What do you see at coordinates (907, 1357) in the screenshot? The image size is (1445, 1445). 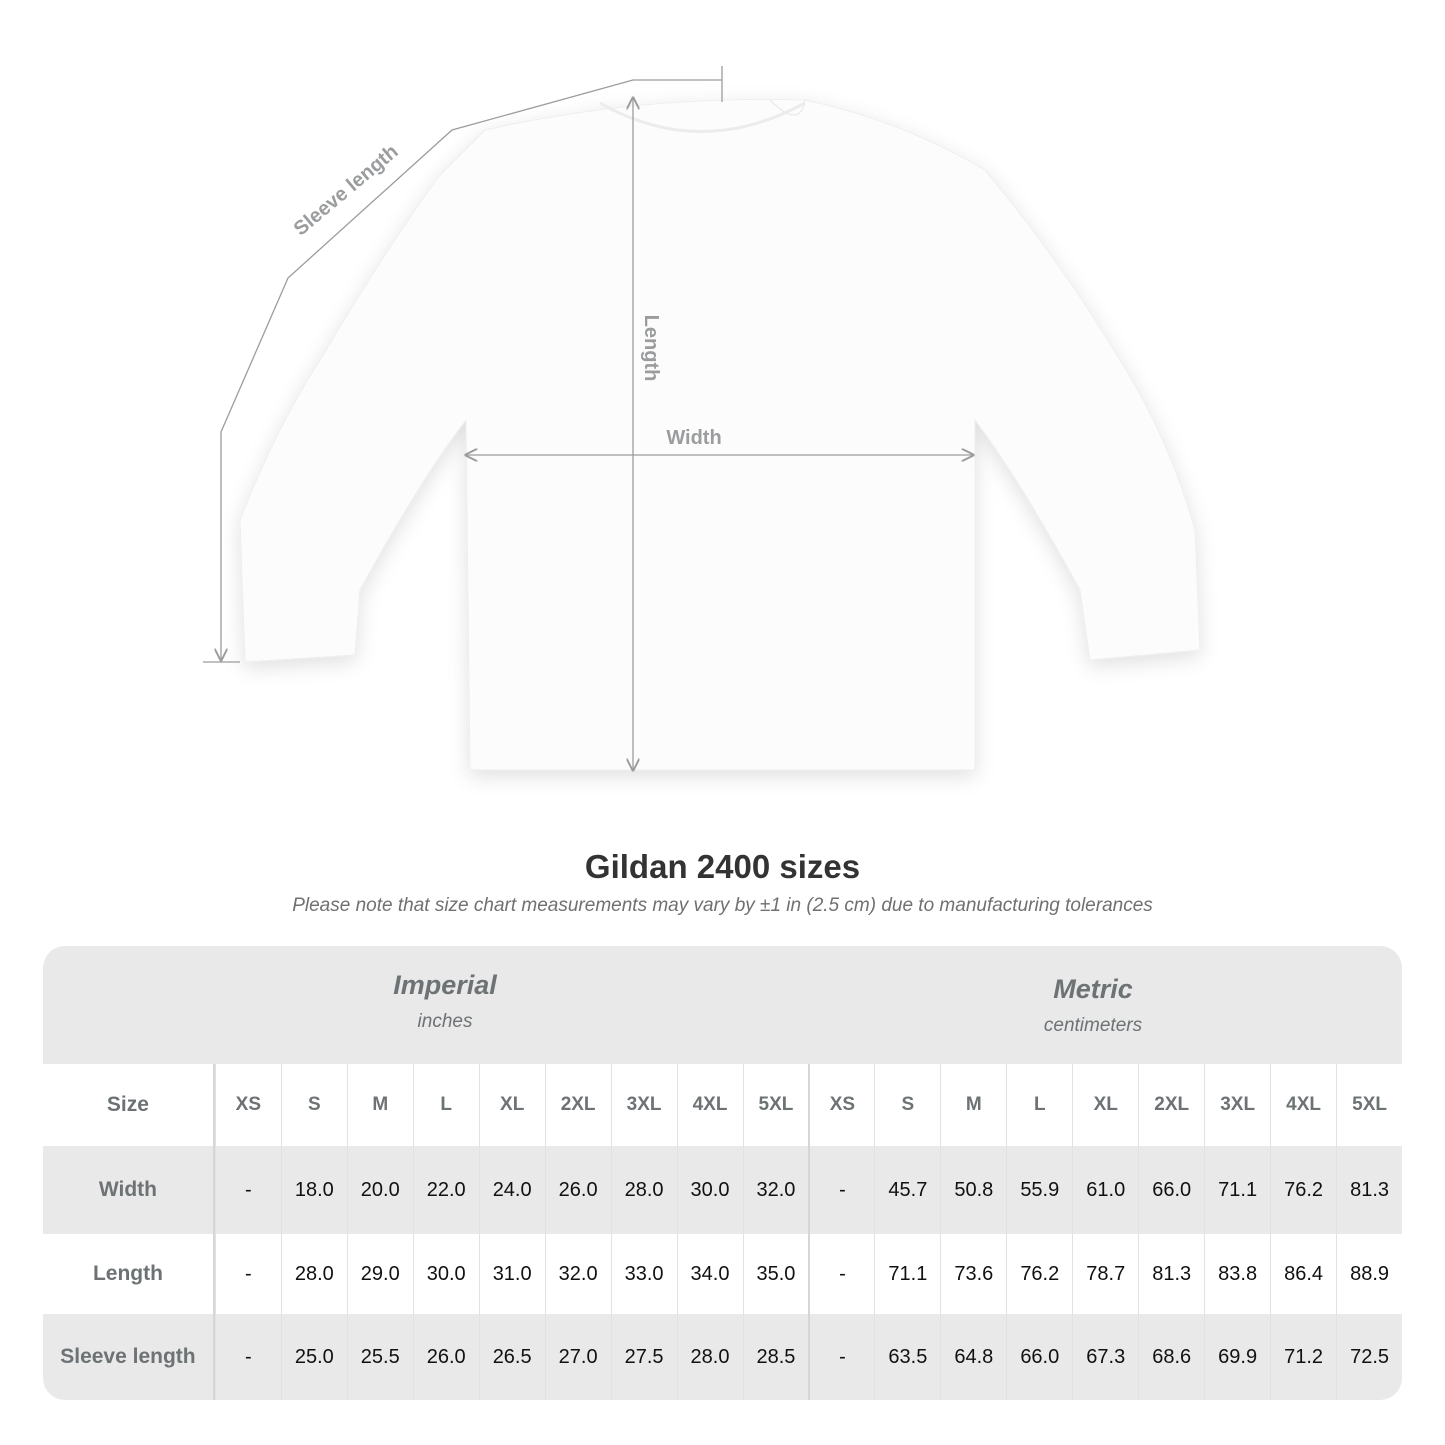 I see `metric-value-cell: 63.5` at bounding box center [907, 1357].